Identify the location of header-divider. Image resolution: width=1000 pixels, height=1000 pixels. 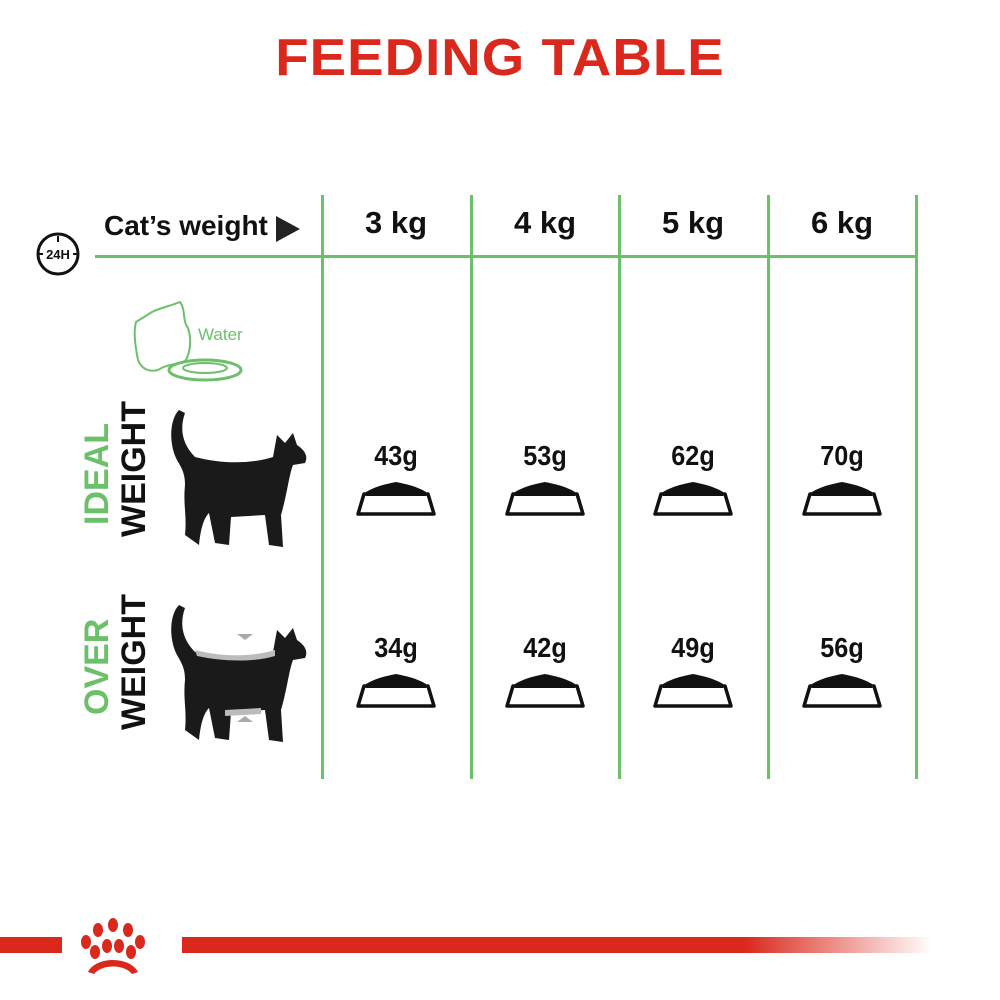
(506, 256).